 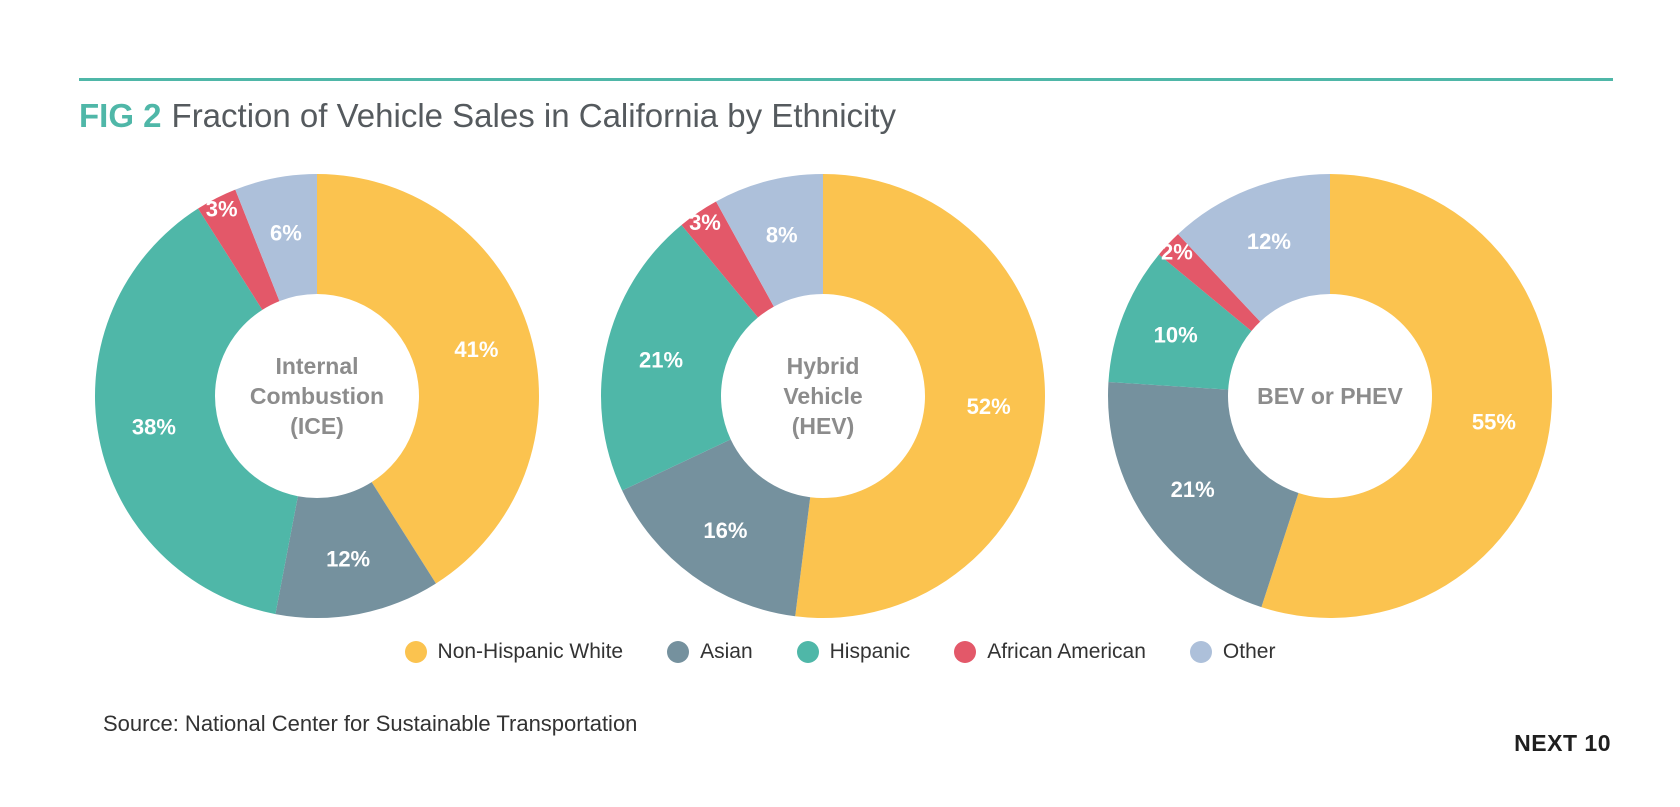 I want to click on donut-center-label: BEV or PHEV, so click(x=1330, y=396).